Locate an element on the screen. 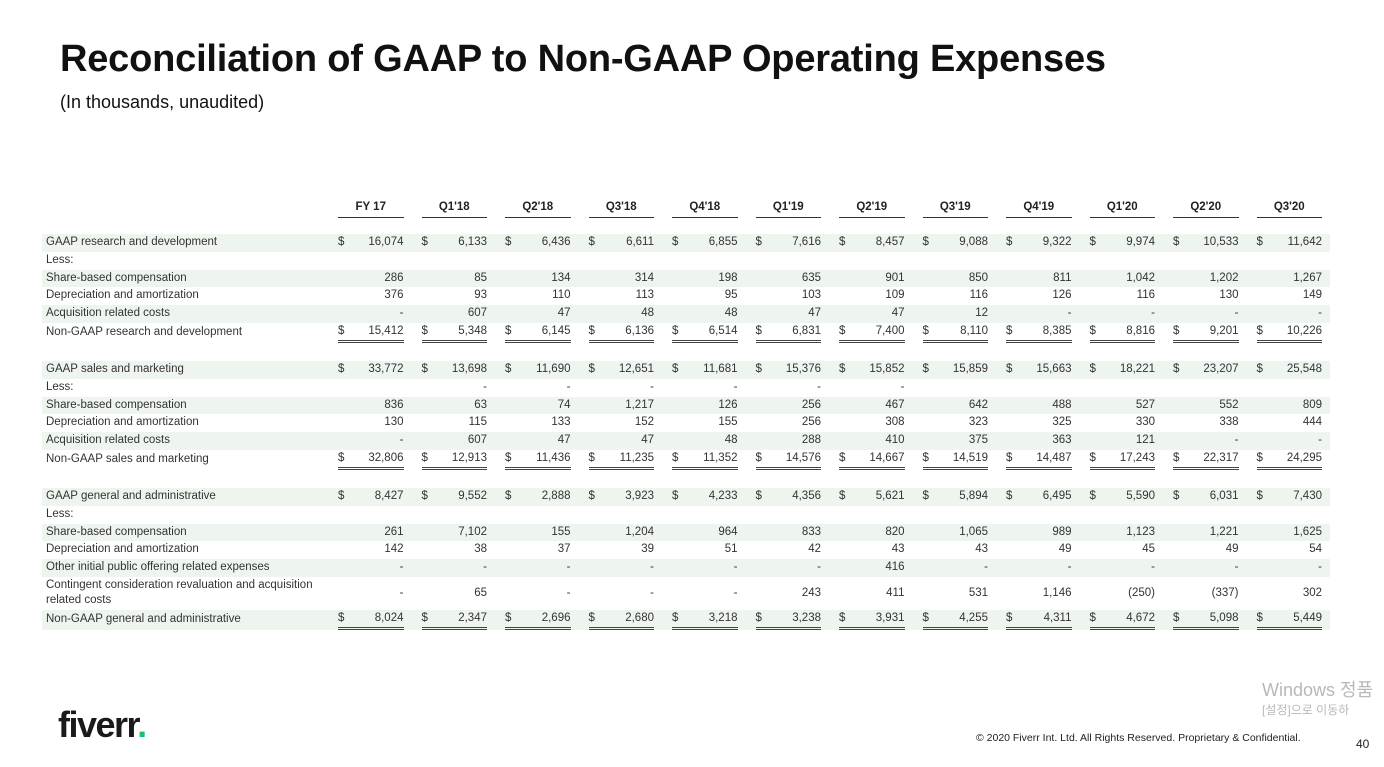  value-cell-inner: $10,226 is located at coordinates (1289, 333).